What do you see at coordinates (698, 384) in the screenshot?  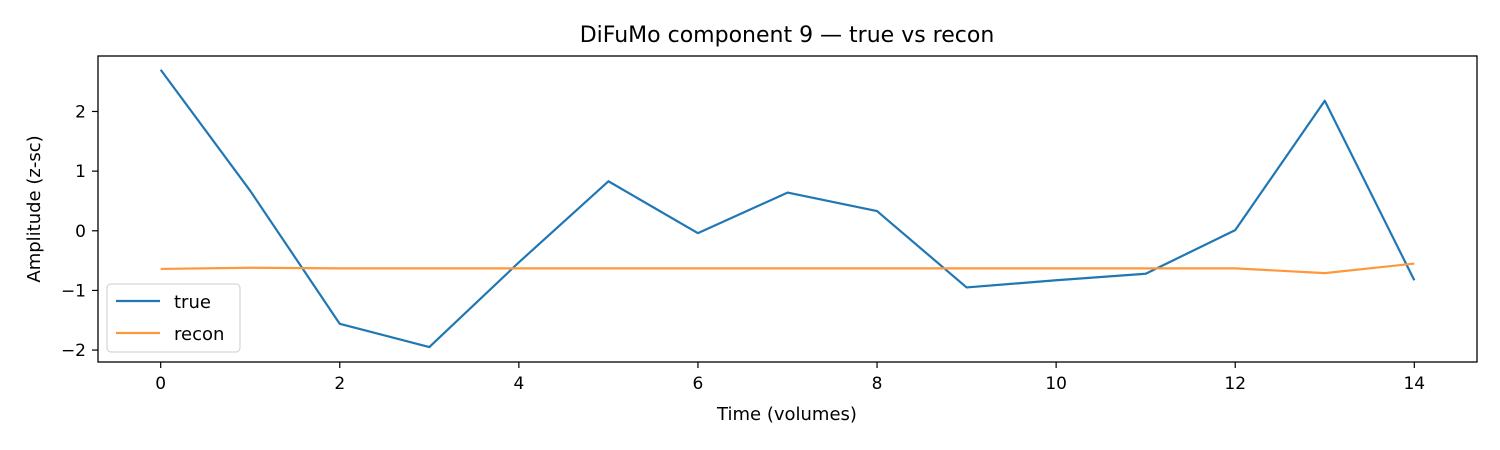 I see `x-tick-label: 6` at bounding box center [698, 384].